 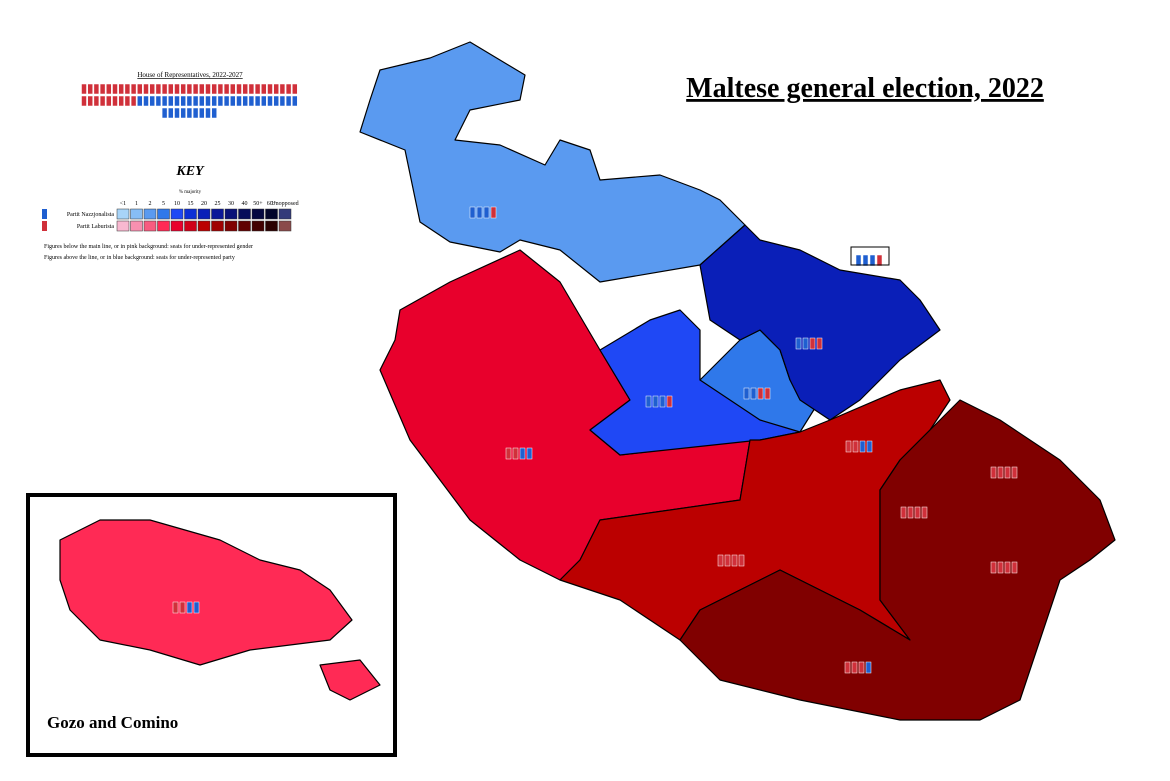 I want to click on key-level: 5, so click(x=163, y=204).